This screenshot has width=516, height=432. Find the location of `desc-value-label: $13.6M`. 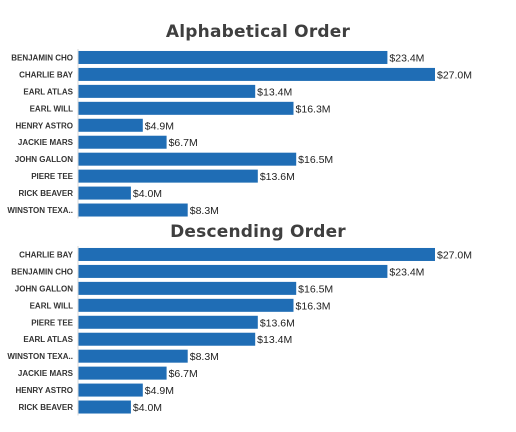

desc-value-label: $13.6M is located at coordinates (277, 323).